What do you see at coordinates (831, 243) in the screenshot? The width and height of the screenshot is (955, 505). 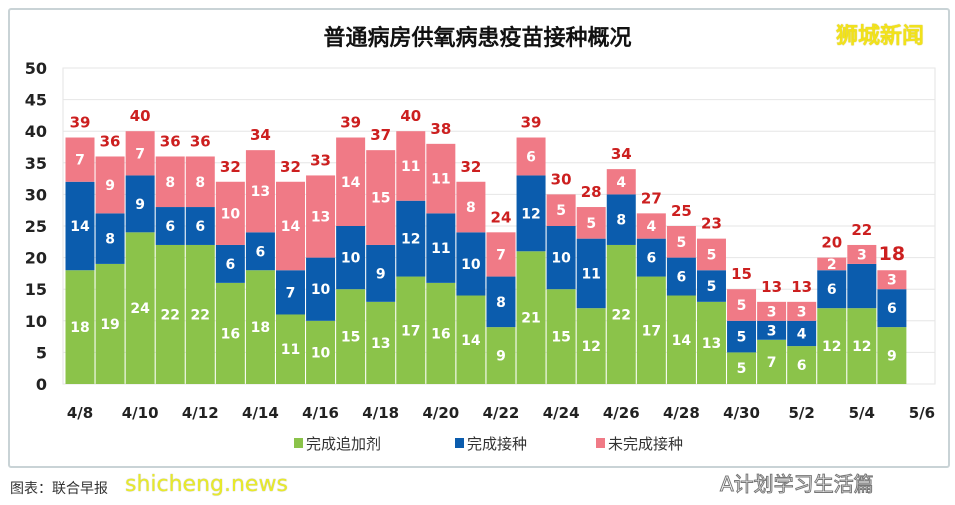 I see `total-label: 20` at bounding box center [831, 243].